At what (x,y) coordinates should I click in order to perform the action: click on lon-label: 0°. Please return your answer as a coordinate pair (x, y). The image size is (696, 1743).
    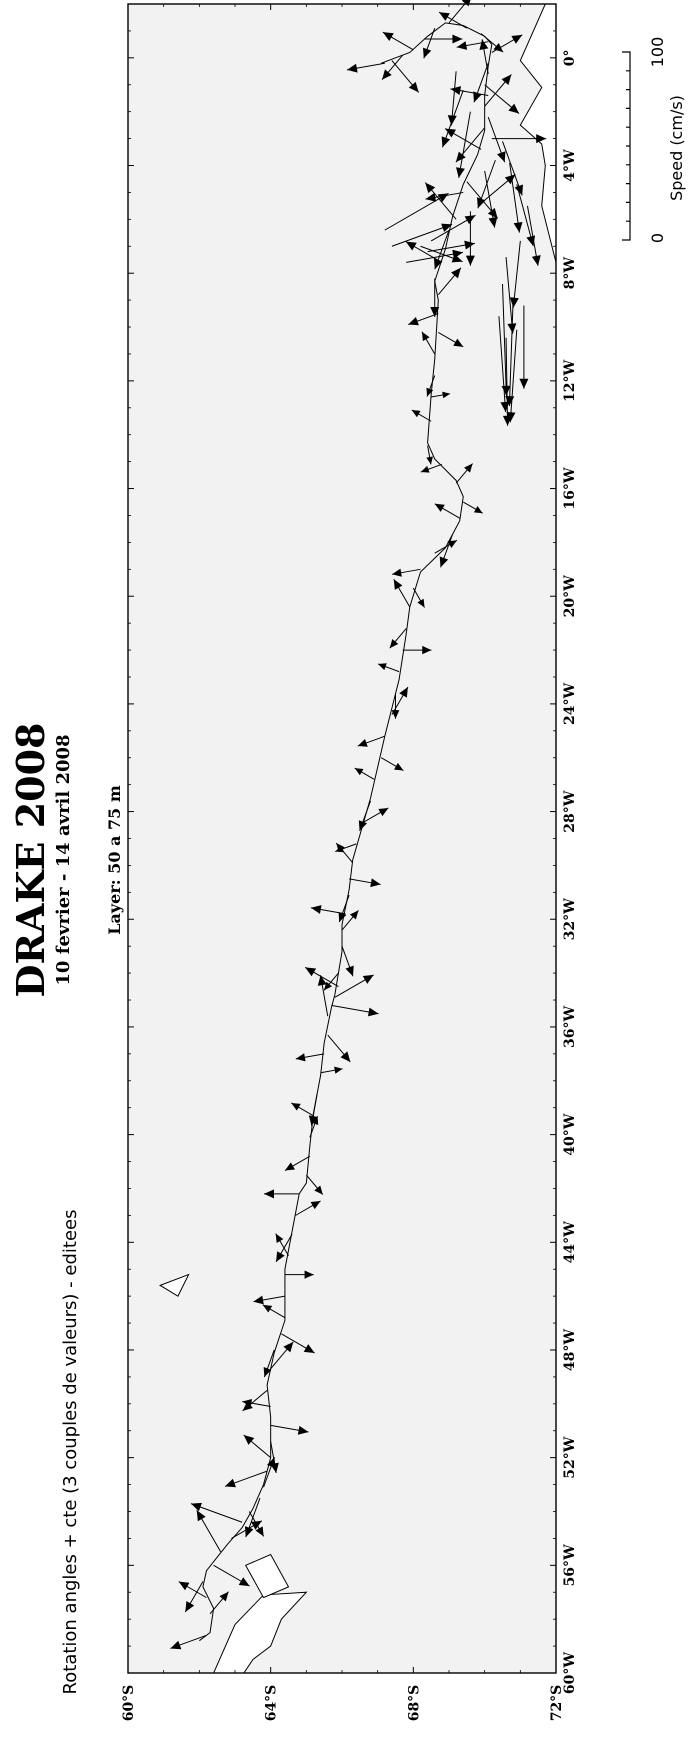
    Looking at the image, I should click on (570, 57).